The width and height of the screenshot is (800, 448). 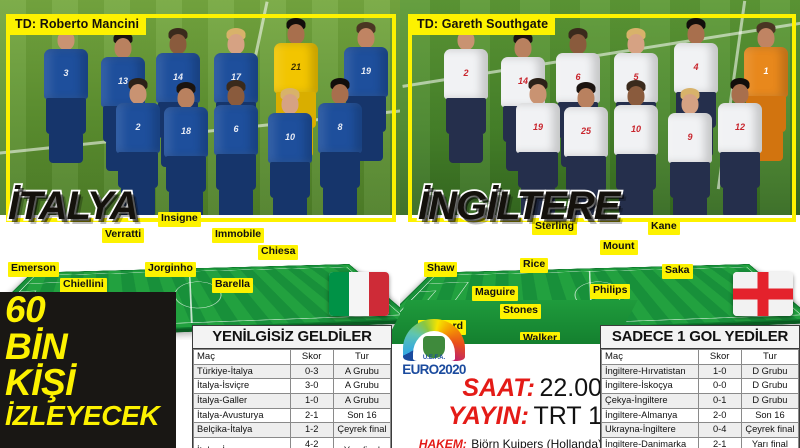 I want to click on table-row: İtalya-İspanya4-2 (Pen)Yarı final, so click(x=292, y=442).